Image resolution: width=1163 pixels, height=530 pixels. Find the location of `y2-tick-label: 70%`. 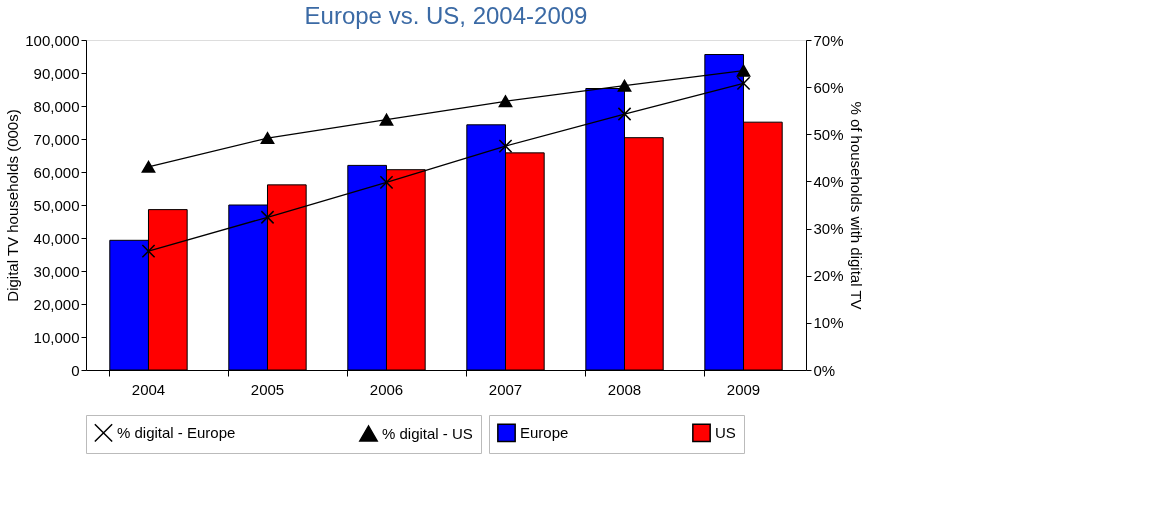

y2-tick-label: 70% is located at coordinates (828, 40).